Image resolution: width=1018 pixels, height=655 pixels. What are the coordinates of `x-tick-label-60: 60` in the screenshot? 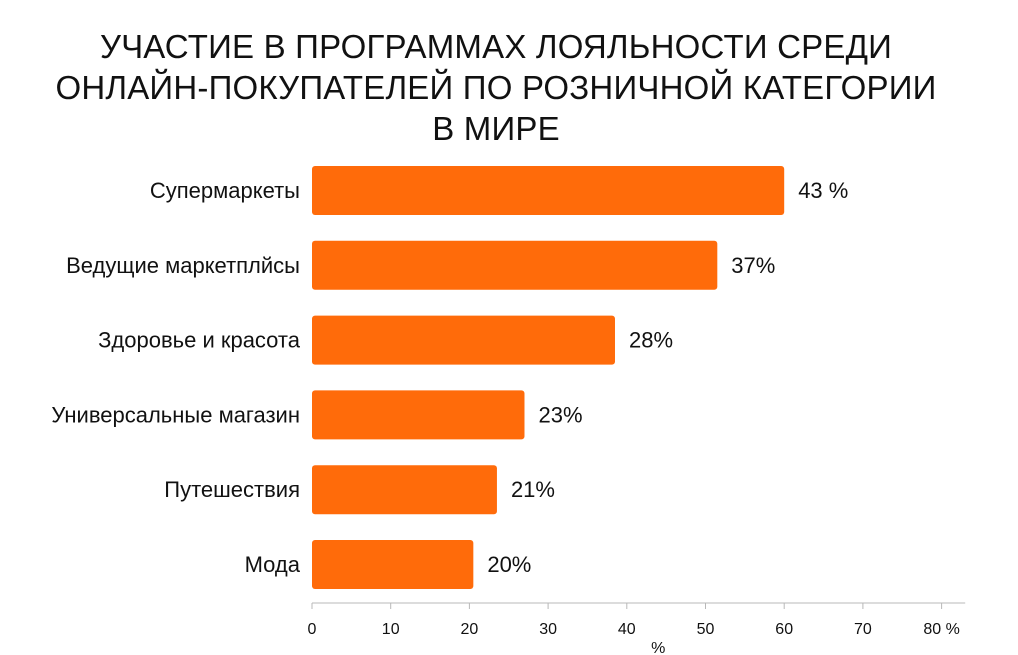 It's located at (784, 629).